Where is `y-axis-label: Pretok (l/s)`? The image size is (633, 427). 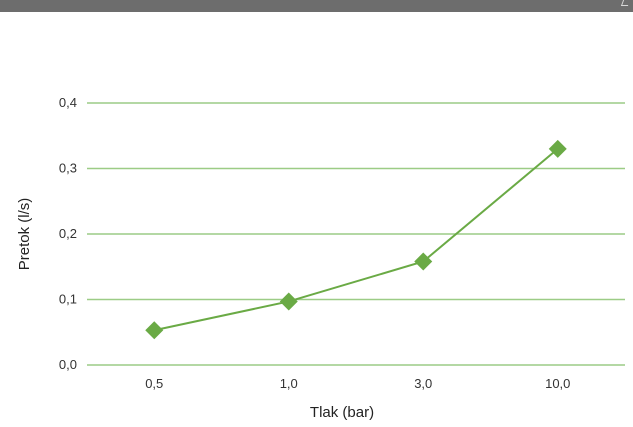
y-axis-label: Pretok (l/s) is located at coordinates (24, 234).